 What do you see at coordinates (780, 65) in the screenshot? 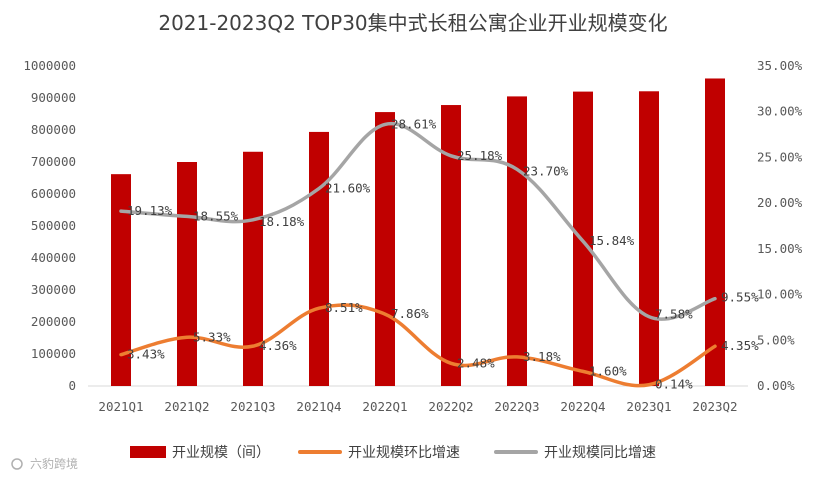
I see `y-right-tick-label: 35.00%` at bounding box center [780, 65].